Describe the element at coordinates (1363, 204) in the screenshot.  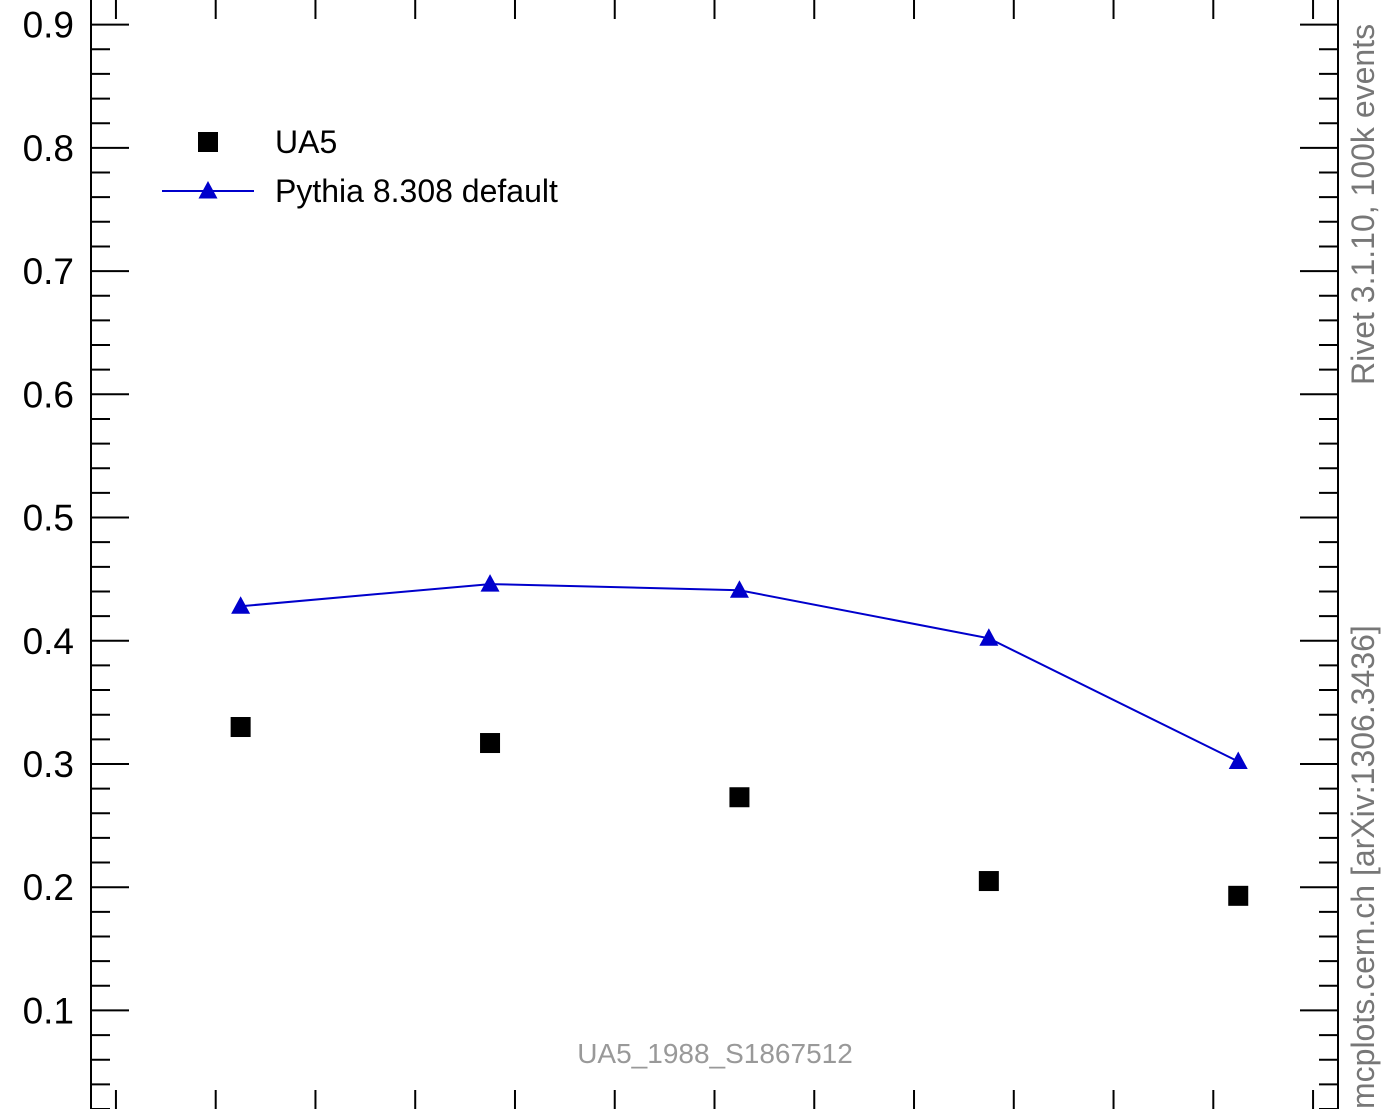
I see `rivet-version-note: Rivet 3.1.10, 100k events` at that location.